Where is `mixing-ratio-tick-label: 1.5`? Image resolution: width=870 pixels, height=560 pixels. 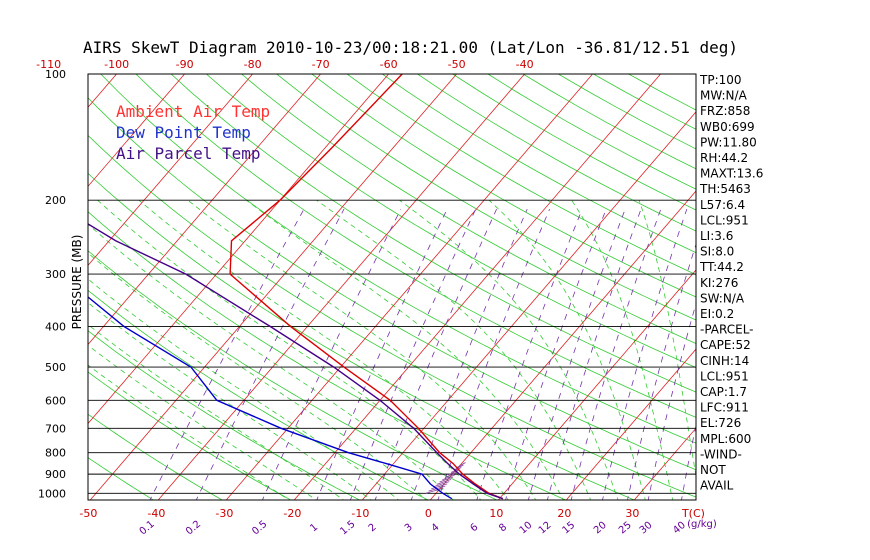
mixing-ratio-tick-label: 1.5 is located at coordinates (347, 528).